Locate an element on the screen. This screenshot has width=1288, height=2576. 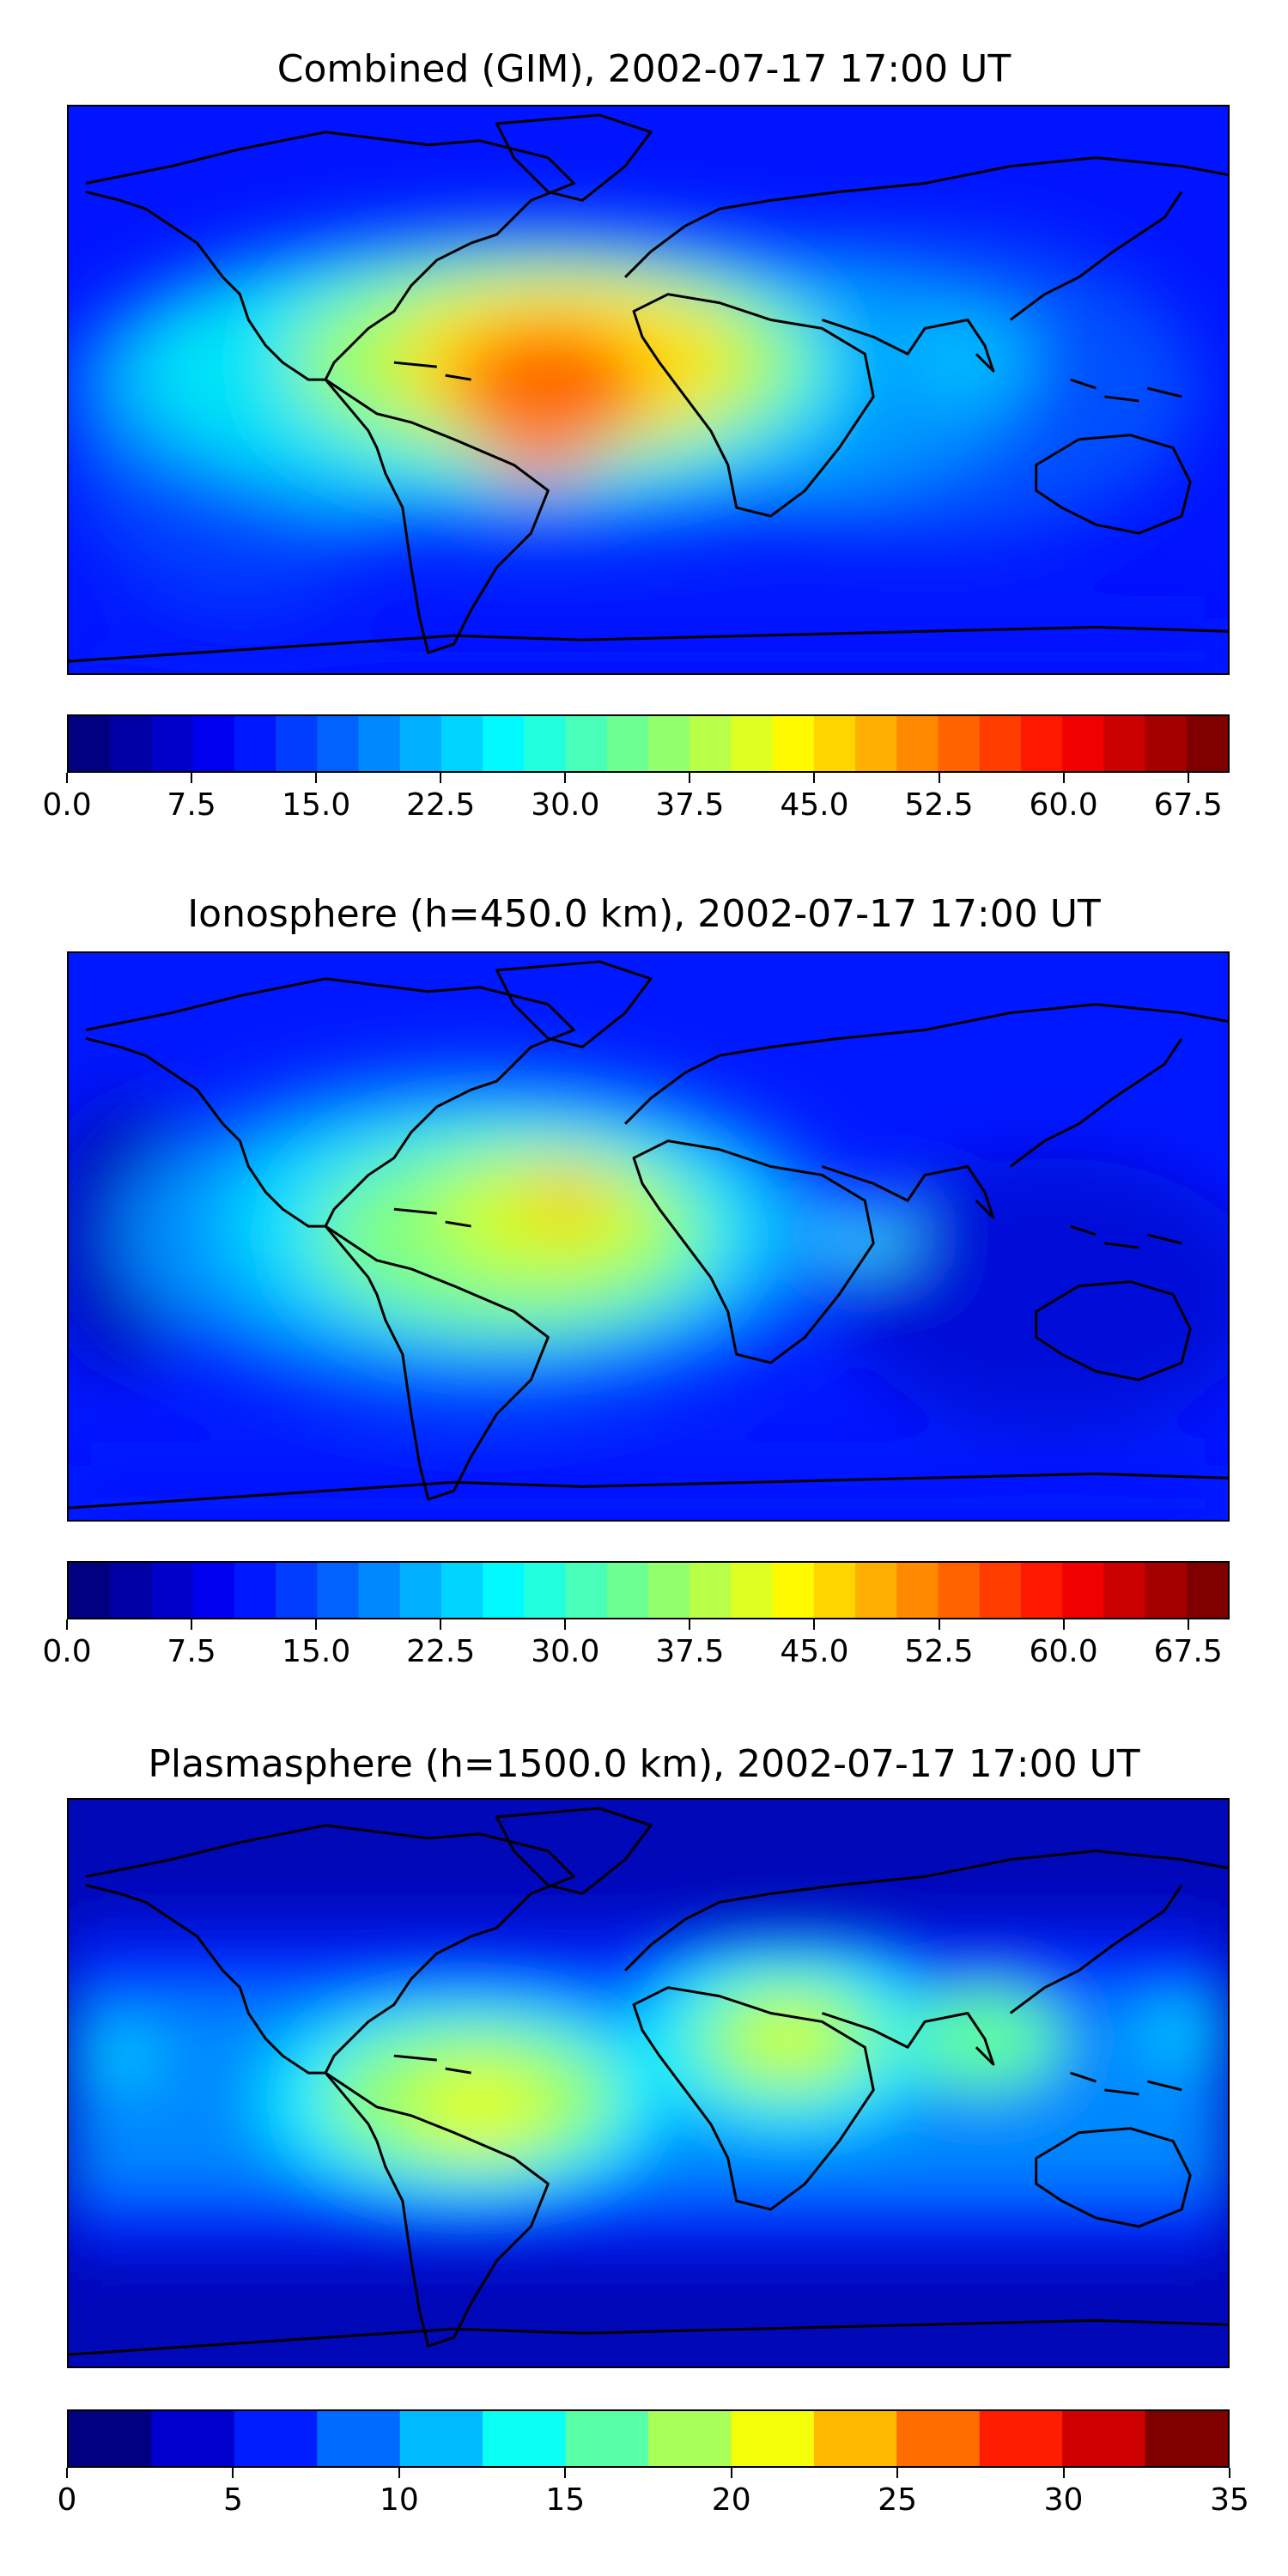
colorbar-tick-label: 25 is located at coordinates (898, 2500).